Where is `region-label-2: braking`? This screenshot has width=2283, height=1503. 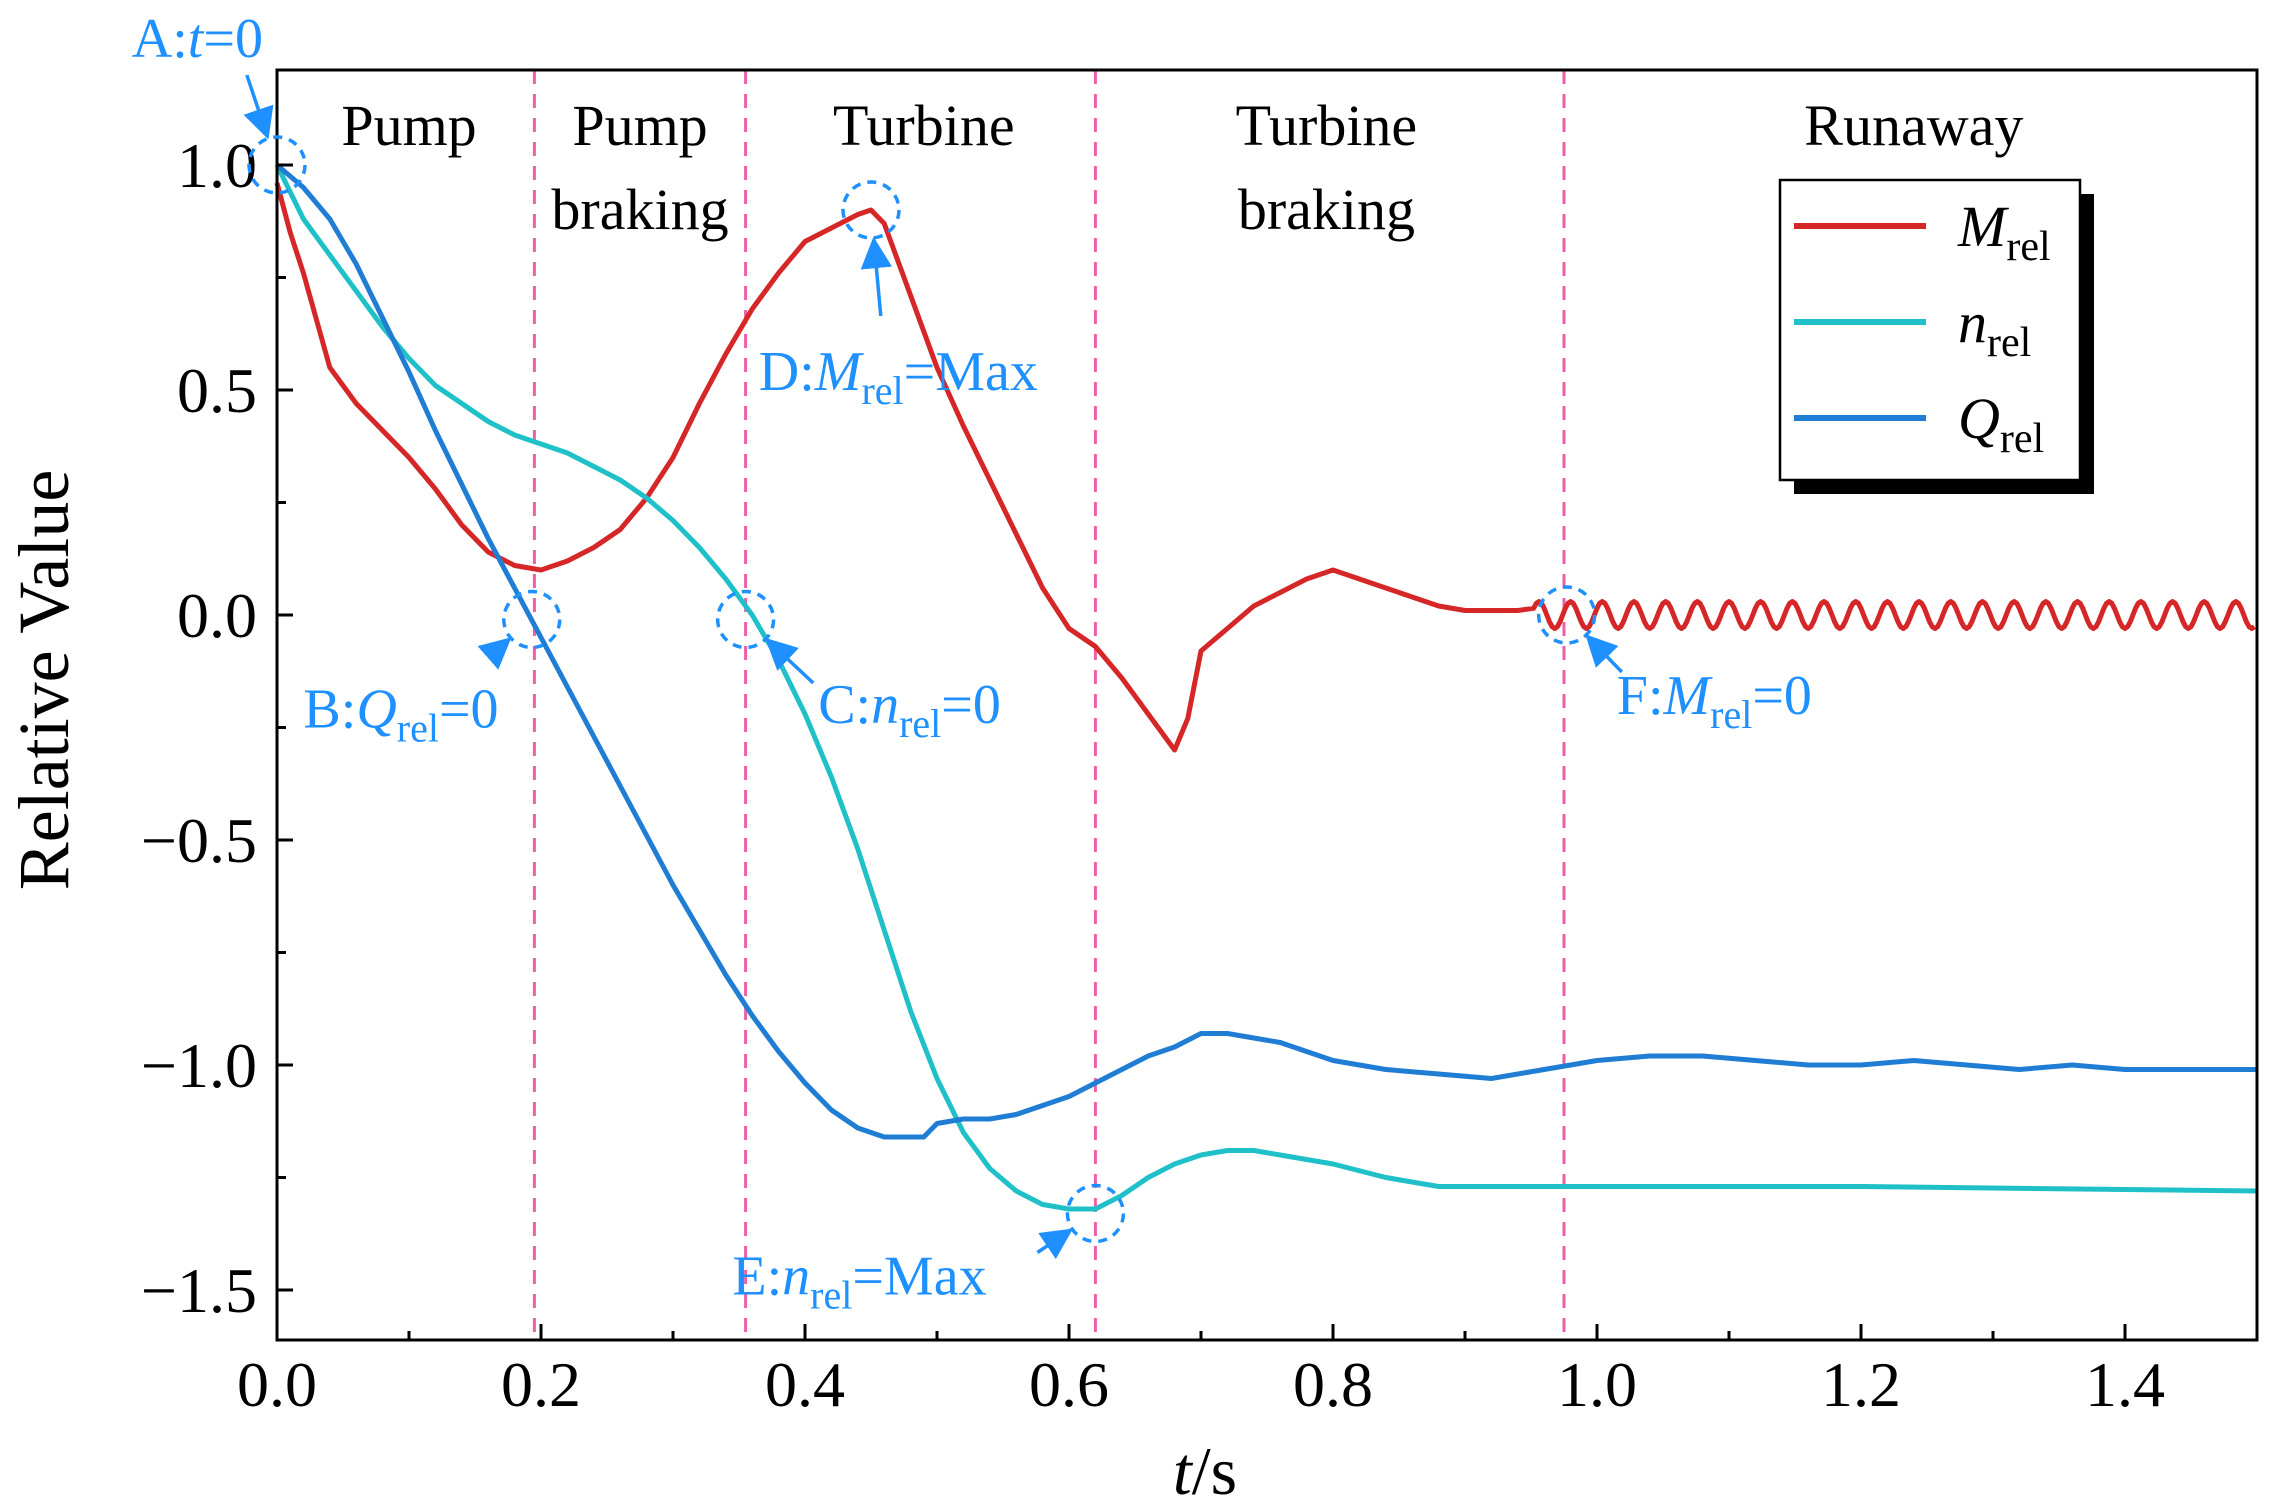 region-label-2: braking is located at coordinates (639, 209).